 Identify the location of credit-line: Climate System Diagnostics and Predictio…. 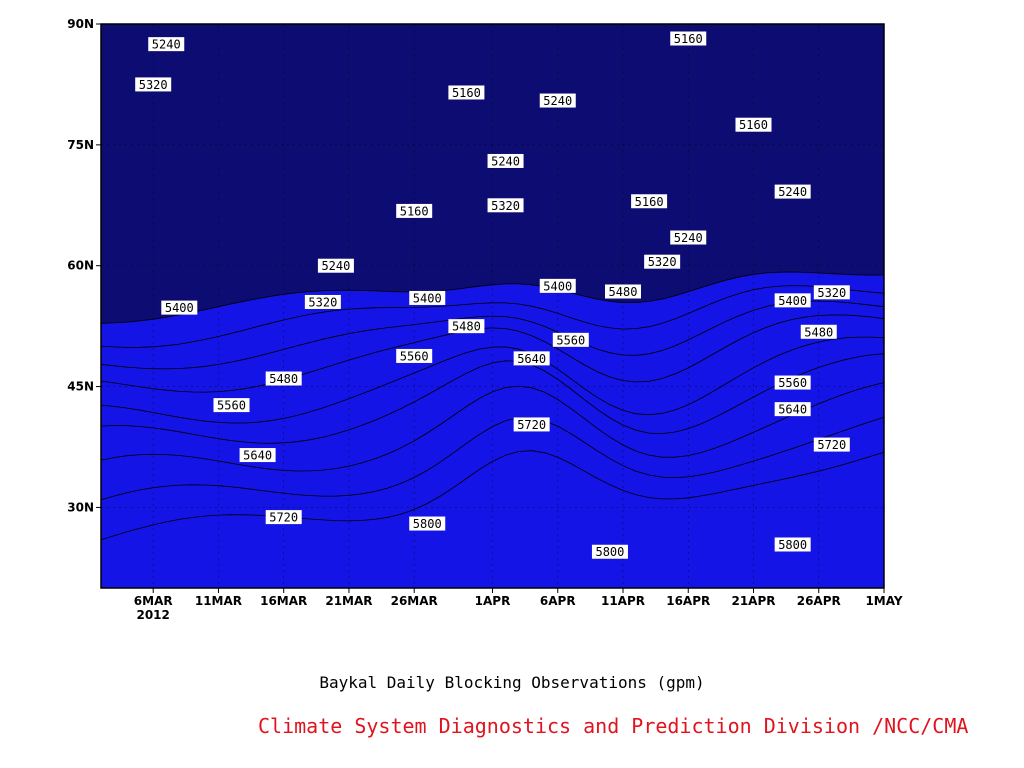
(613, 726).